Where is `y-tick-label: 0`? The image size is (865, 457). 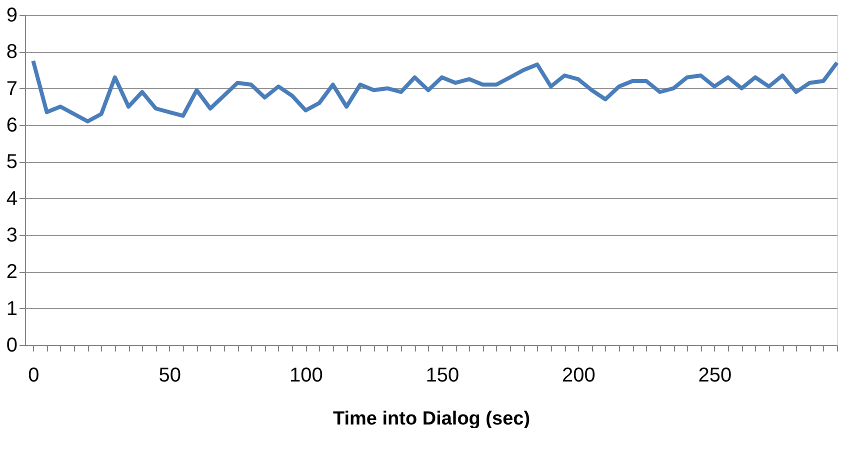
y-tick-label: 0 is located at coordinates (12, 345).